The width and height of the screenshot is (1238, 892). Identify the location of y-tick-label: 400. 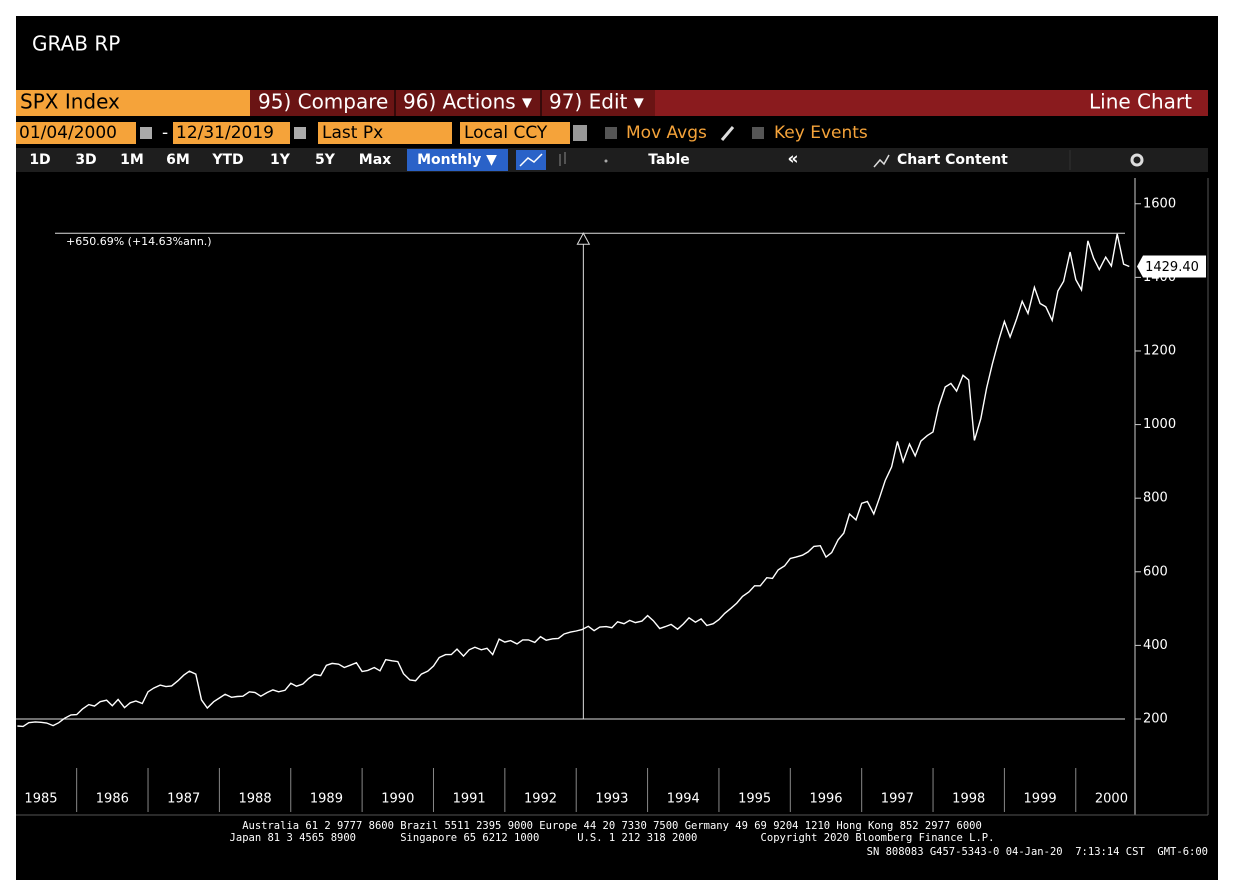
(1155, 645).